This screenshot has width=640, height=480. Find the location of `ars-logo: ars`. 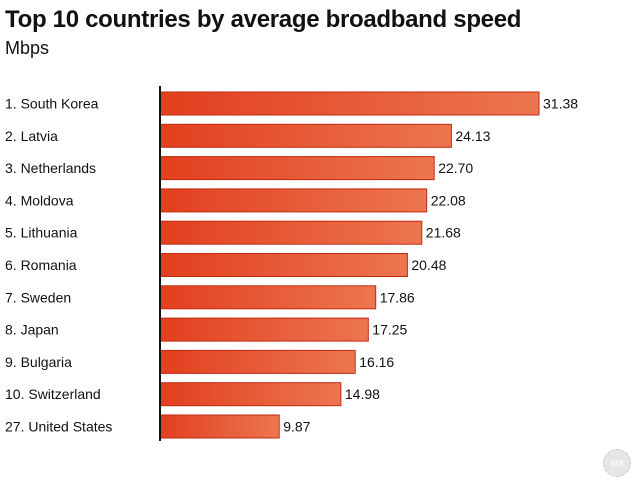

ars-logo: ars is located at coordinates (617, 463).